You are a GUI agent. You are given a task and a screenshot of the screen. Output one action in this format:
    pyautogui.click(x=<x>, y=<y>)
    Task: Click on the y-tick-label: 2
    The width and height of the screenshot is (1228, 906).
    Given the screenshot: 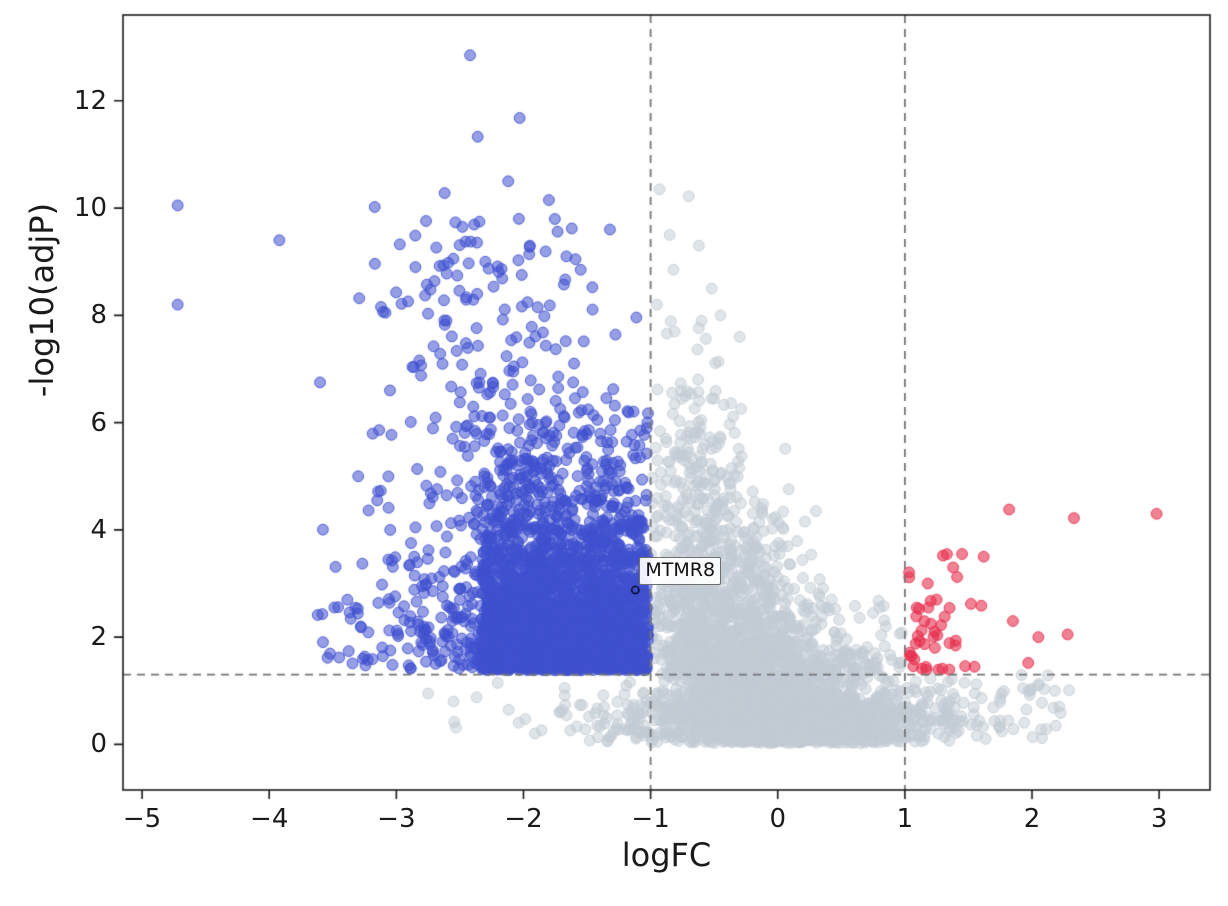 What is the action you would take?
    pyautogui.click(x=98, y=637)
    